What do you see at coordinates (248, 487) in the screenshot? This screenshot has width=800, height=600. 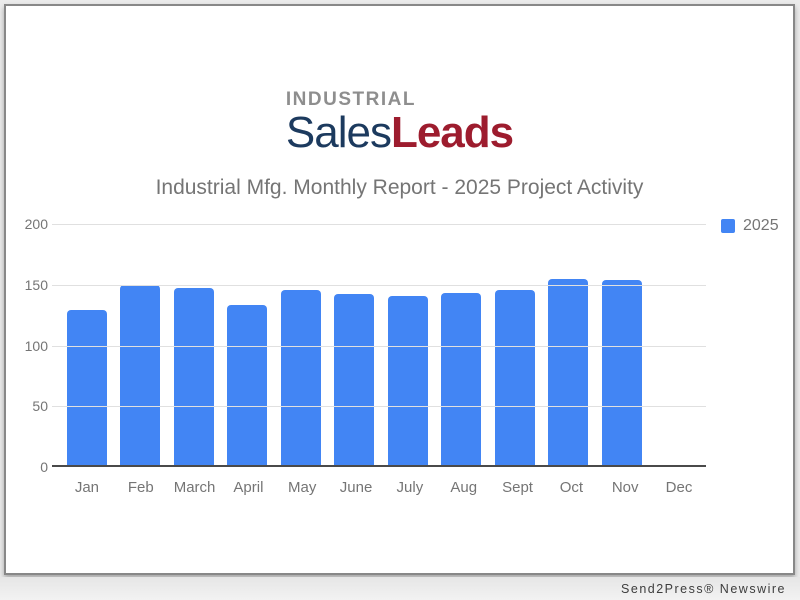 I see `x-axis-label-April: April` at bounding box center [248, 487].